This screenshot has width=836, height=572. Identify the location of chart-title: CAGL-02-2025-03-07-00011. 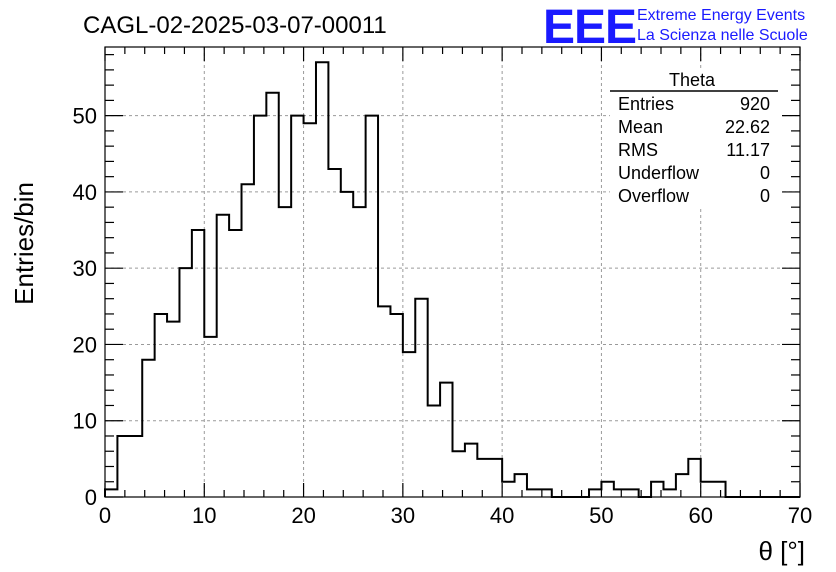
(235, 25).